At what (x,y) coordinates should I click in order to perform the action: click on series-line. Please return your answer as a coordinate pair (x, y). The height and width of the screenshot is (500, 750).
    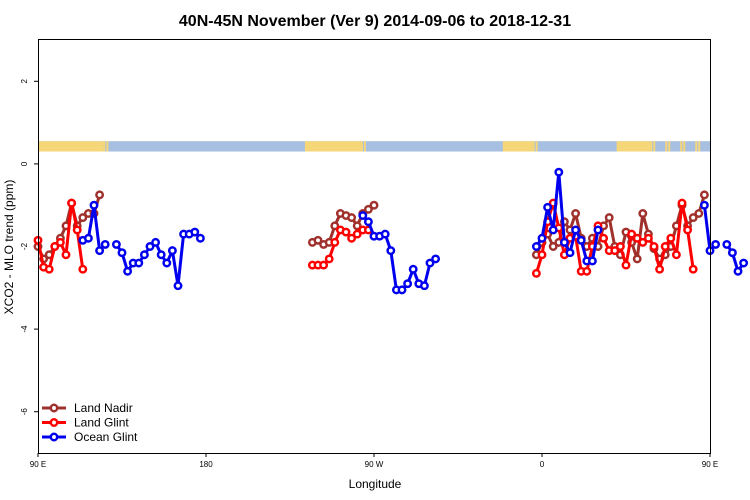
    Looking at the image, I should click on (735, 258).